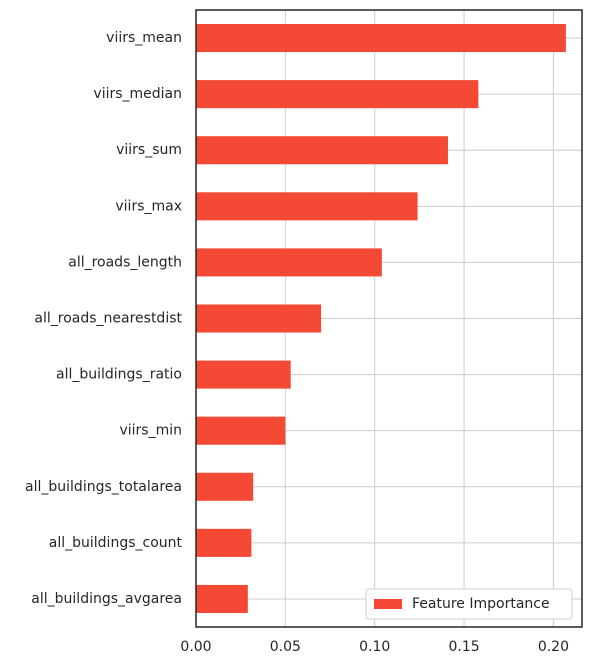 Image resolution: width=593 pixels, height=664 pixels. What do you see at coordinates (243, 374) in the screenshot?
I see `bar-all-buildings-ratio` at bounding box center [243, 374].